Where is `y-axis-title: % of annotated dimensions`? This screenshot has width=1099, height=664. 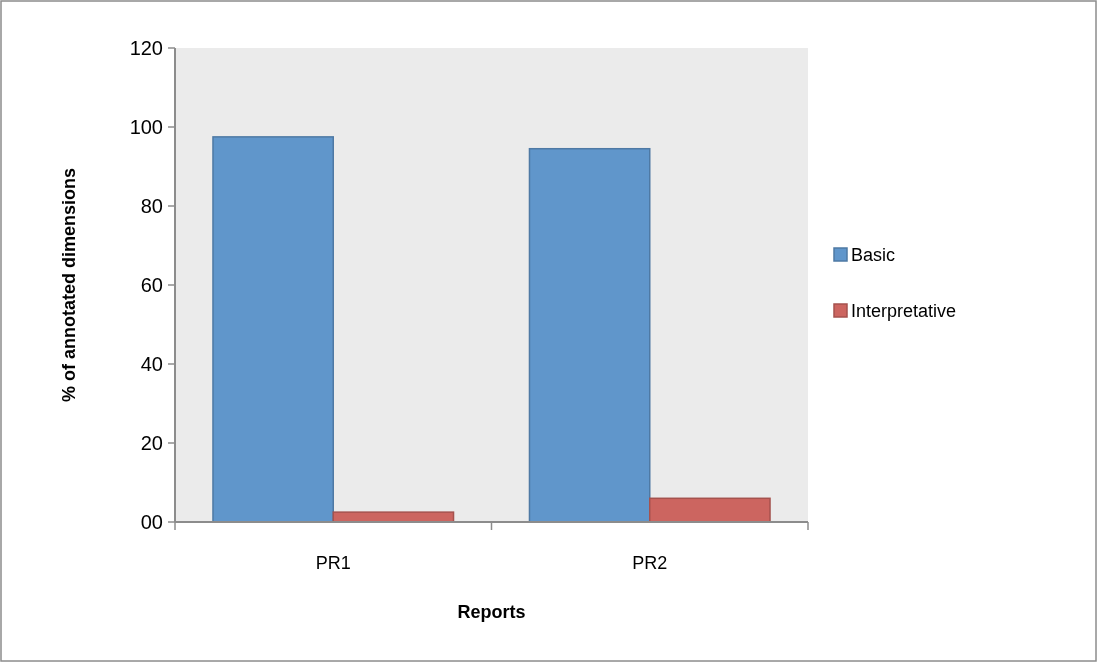
y-axis-title: % of annotated dimensions is located at coordinates (69, 285).